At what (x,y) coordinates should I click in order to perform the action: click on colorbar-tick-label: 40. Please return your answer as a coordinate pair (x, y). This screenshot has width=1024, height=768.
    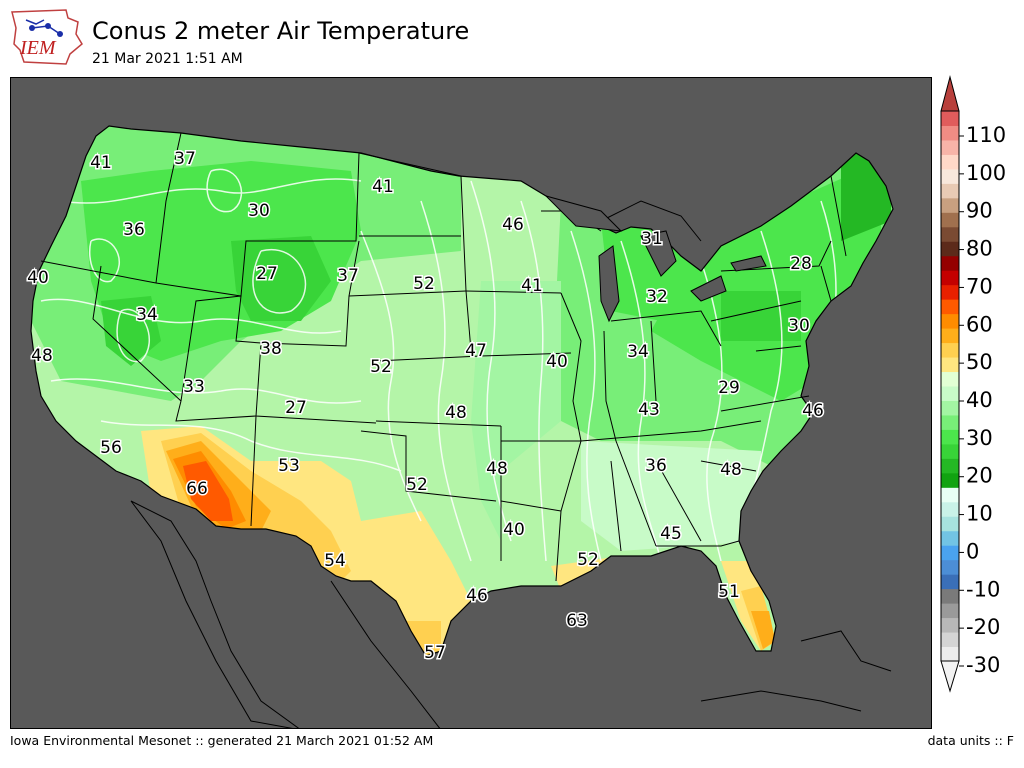
    Looking at the image, I should click on (979, 400).